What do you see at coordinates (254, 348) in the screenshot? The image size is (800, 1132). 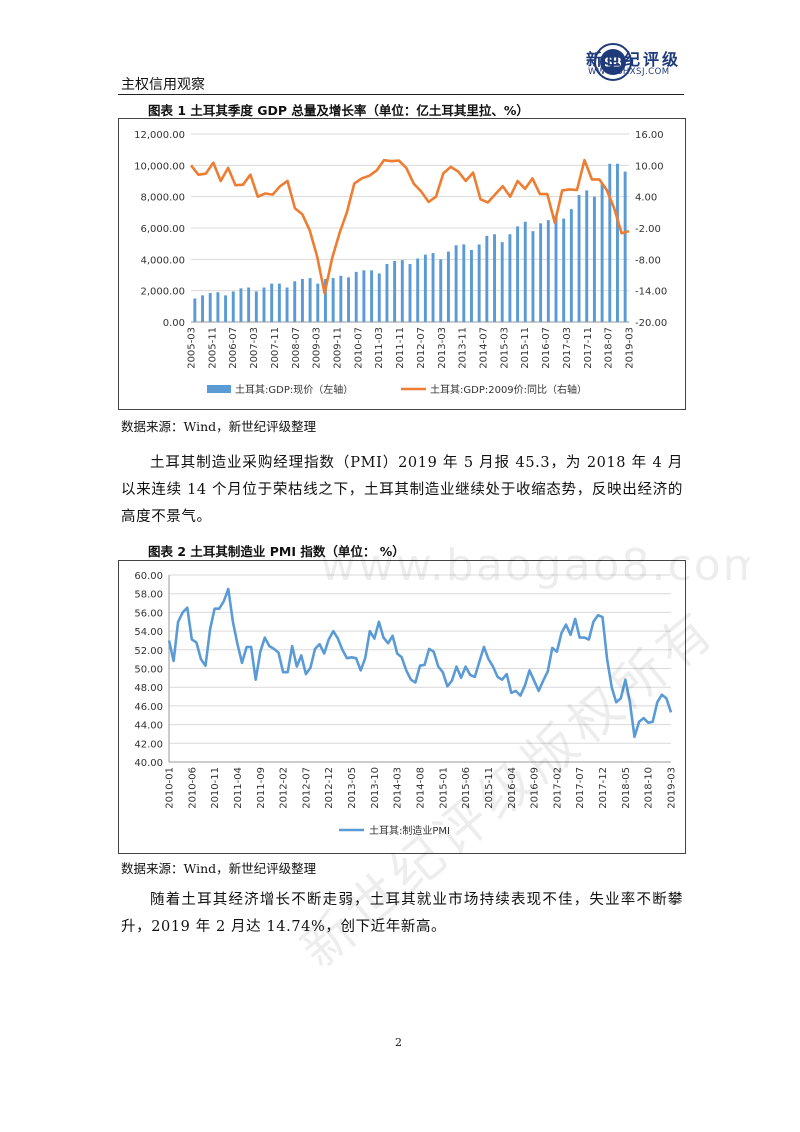 I see `x-axis-tick-label: 2007-03` at bounding box center [254, 348].